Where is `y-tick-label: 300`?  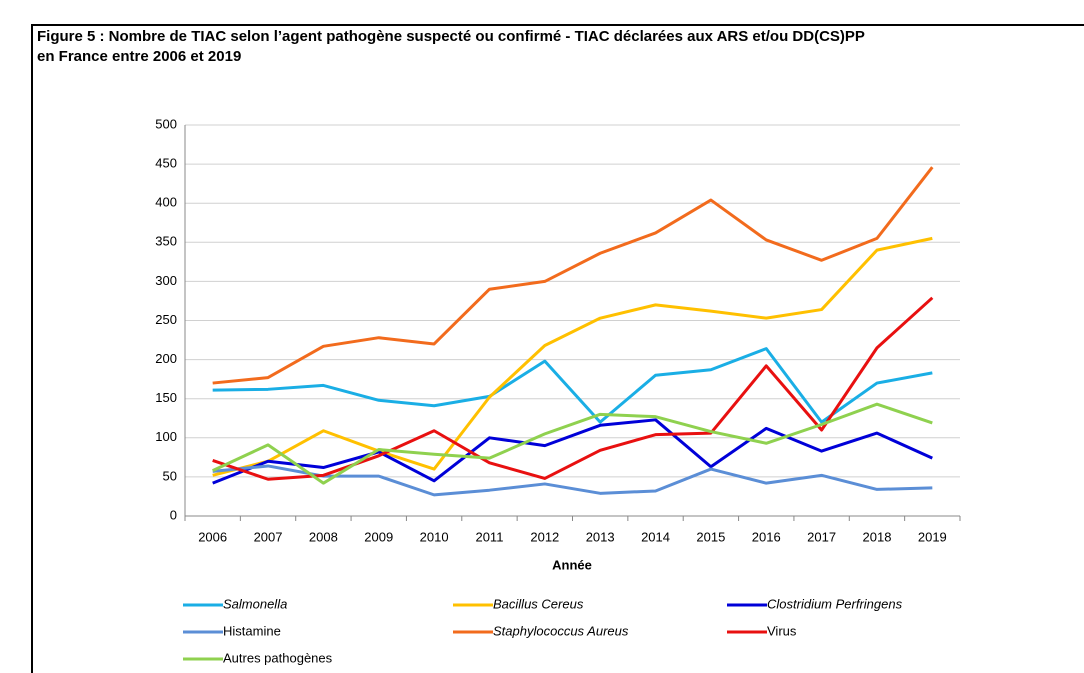 y-tick-label: 300 is located at coordinates (166, 280).